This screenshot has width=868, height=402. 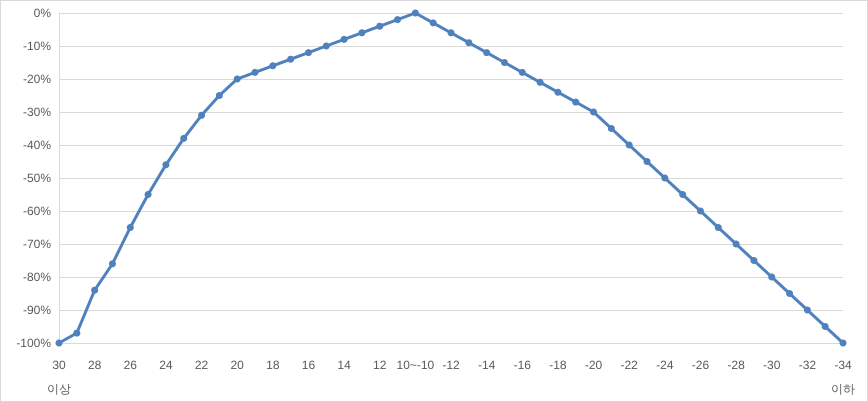 I want to click on x-tick-label: 24, so click(x=166, y=365).